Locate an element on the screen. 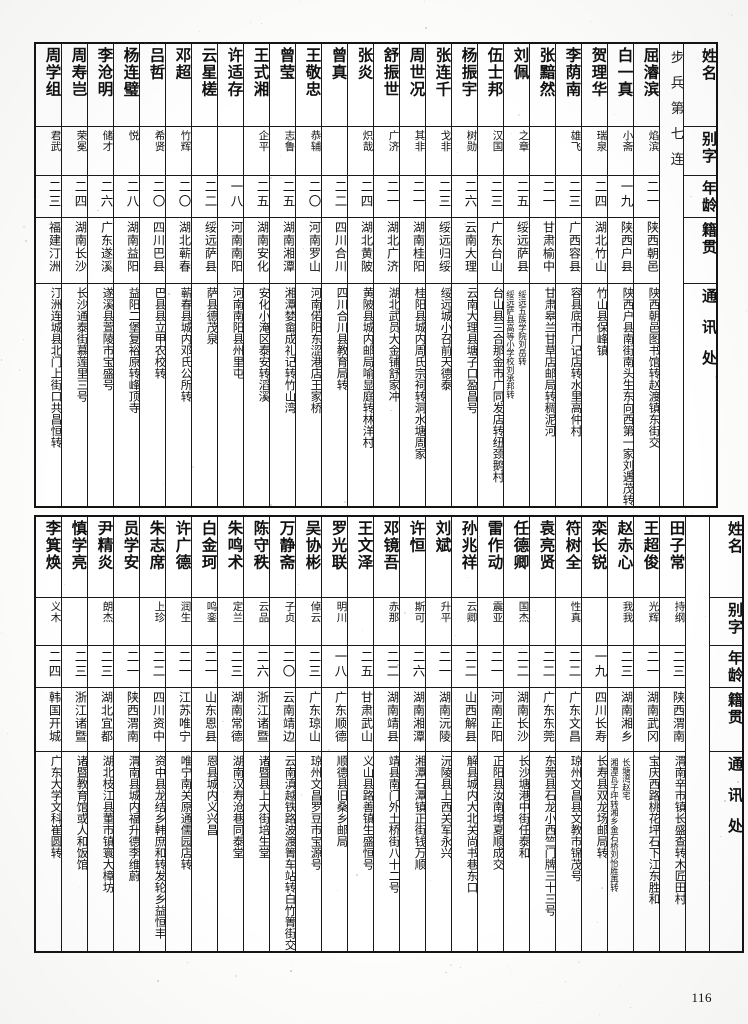 The width and height of the screenshot is (748, 1024). cell-address: 益阳二堡复裕原转峰顶寺 is located at coordinates (126, 395).